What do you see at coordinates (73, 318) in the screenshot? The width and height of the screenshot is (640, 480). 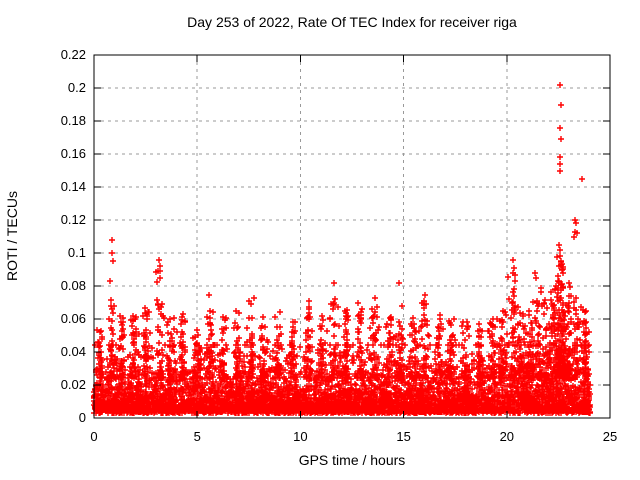 I see `y-tick-label: 0.06` at bounding box center [73, 318].